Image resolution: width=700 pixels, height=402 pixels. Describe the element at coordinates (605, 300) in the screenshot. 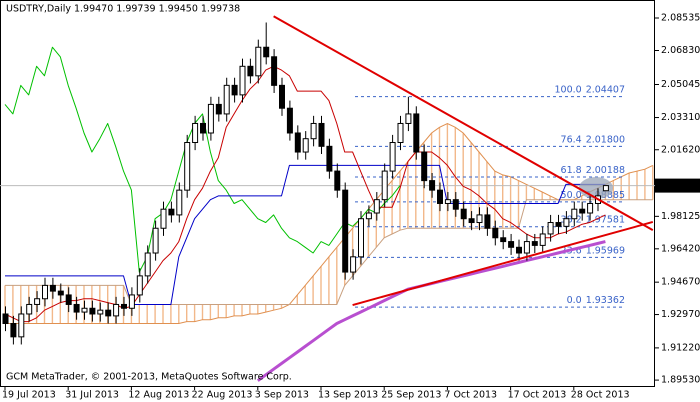

I see `fib-price: 1.93362` at that location.